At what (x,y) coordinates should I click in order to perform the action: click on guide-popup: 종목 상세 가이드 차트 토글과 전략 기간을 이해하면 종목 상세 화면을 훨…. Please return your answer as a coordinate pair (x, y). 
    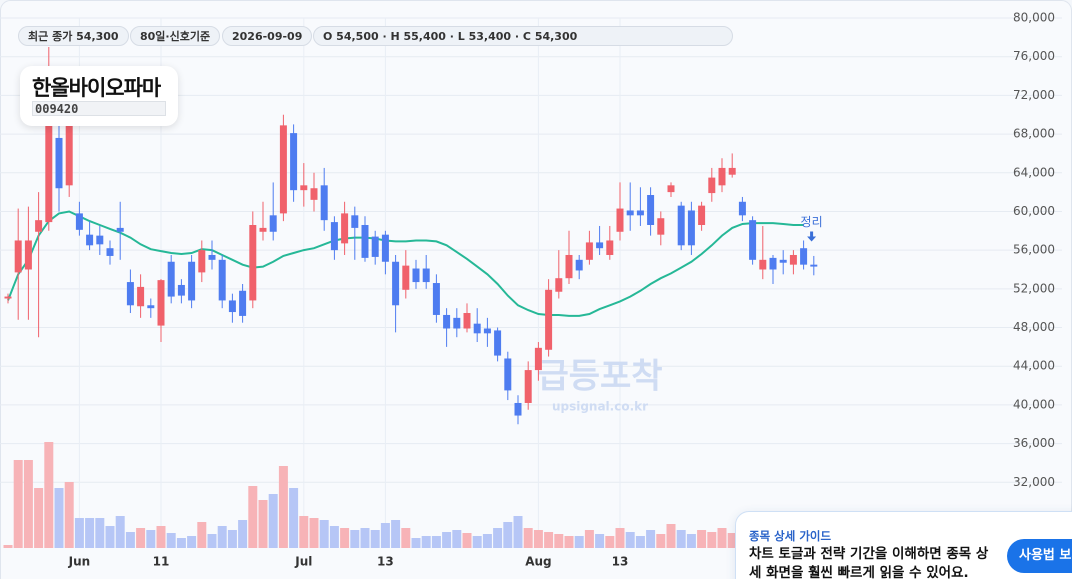
    Looking at the image, I should click on (903, 545).